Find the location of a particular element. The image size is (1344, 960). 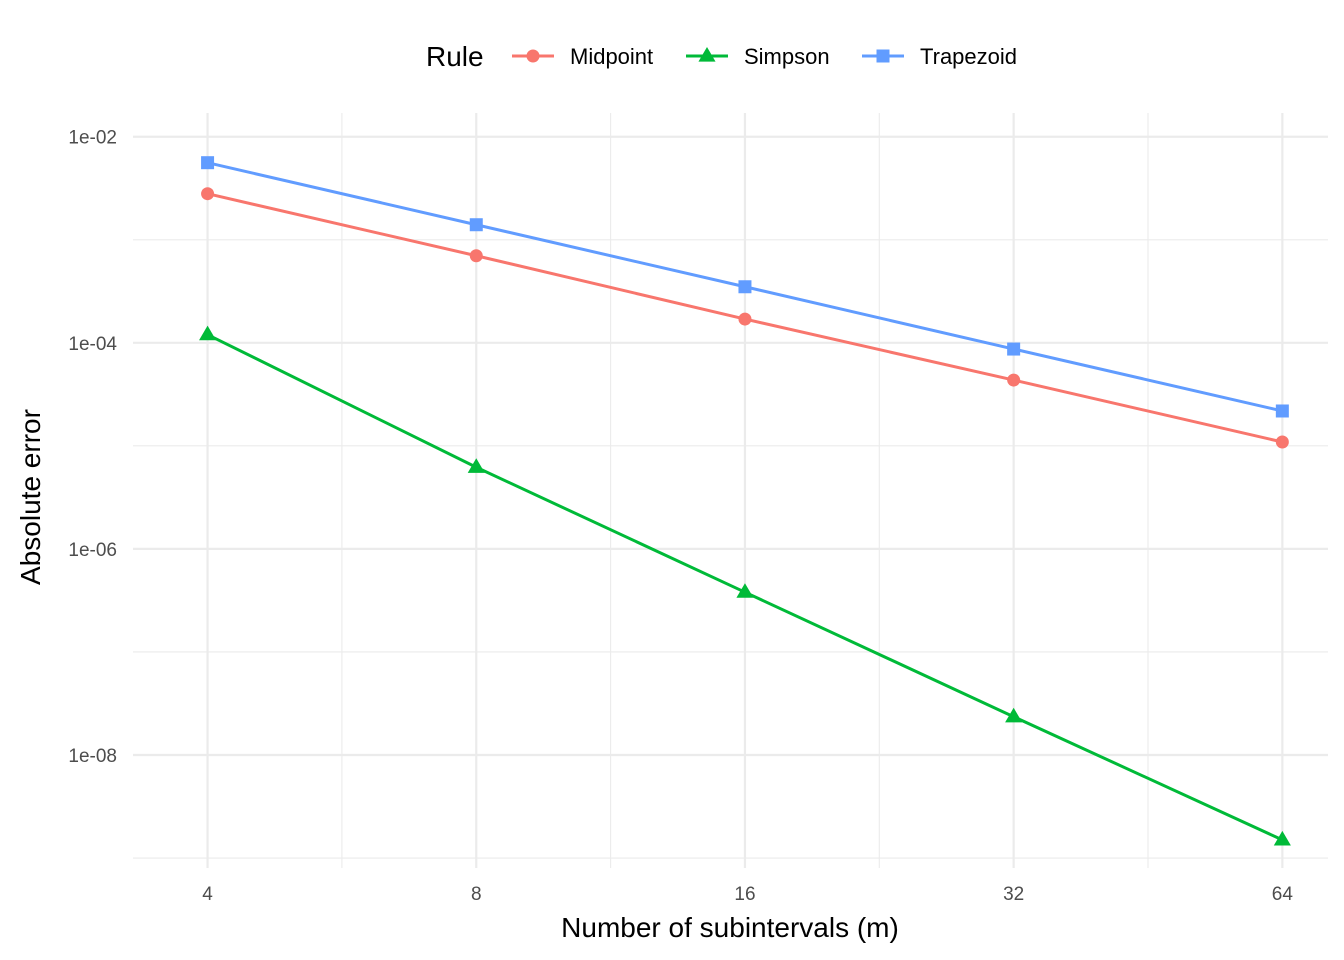

legend-title: Rule is located at coordinates (455, 56).